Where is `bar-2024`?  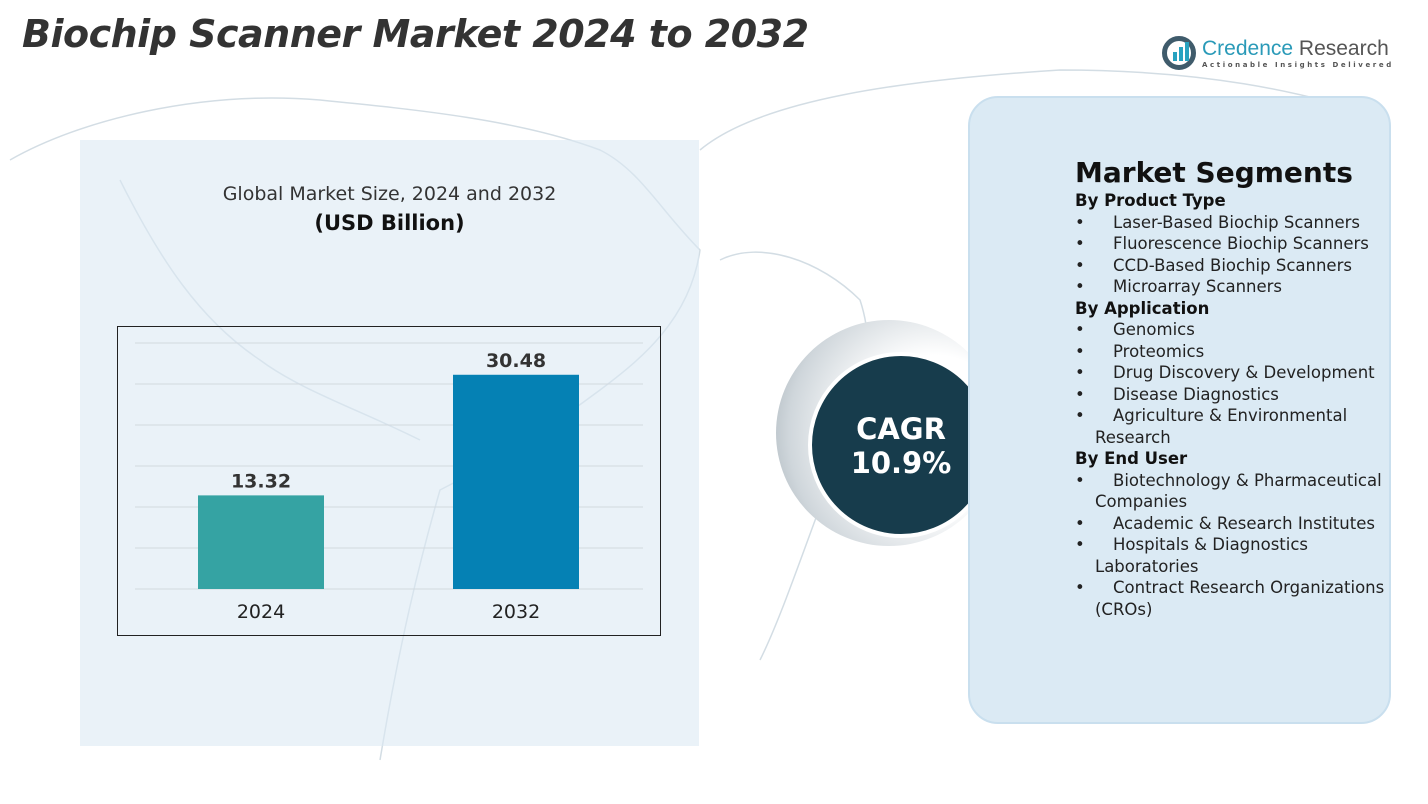 bar-2024 is located at coordinates (261, 542).